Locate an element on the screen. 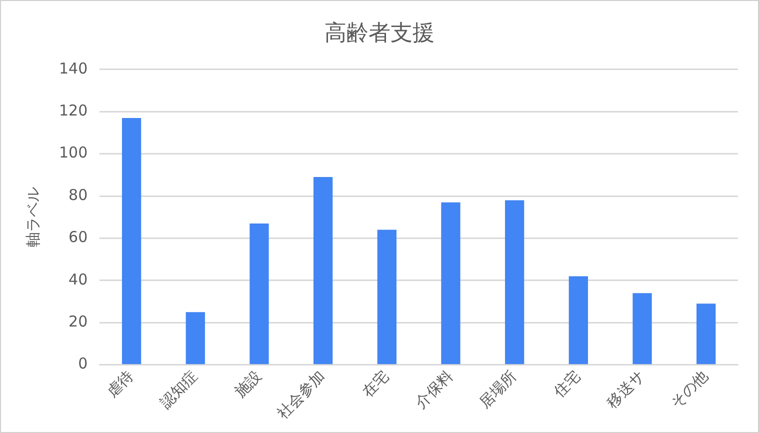 This screenshot has width=759, height=433. x-tick-label: その他 is located at coordinates (689, 389).